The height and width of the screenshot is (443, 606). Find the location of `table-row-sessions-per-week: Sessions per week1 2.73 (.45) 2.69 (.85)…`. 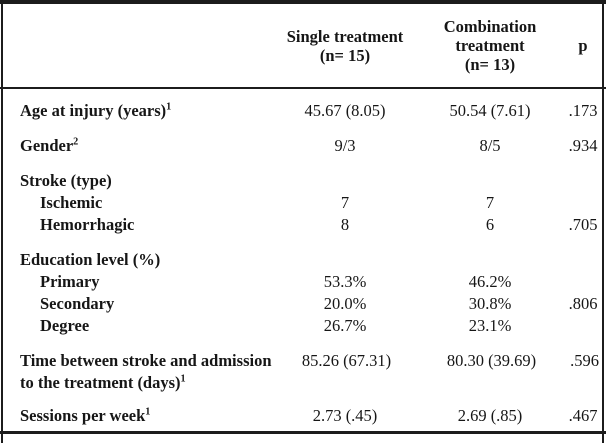

table-row-sessions-per-week: Sessions per week1 2.73 (.45) 2.69 (.85)… is located at coordinates (303, 416).